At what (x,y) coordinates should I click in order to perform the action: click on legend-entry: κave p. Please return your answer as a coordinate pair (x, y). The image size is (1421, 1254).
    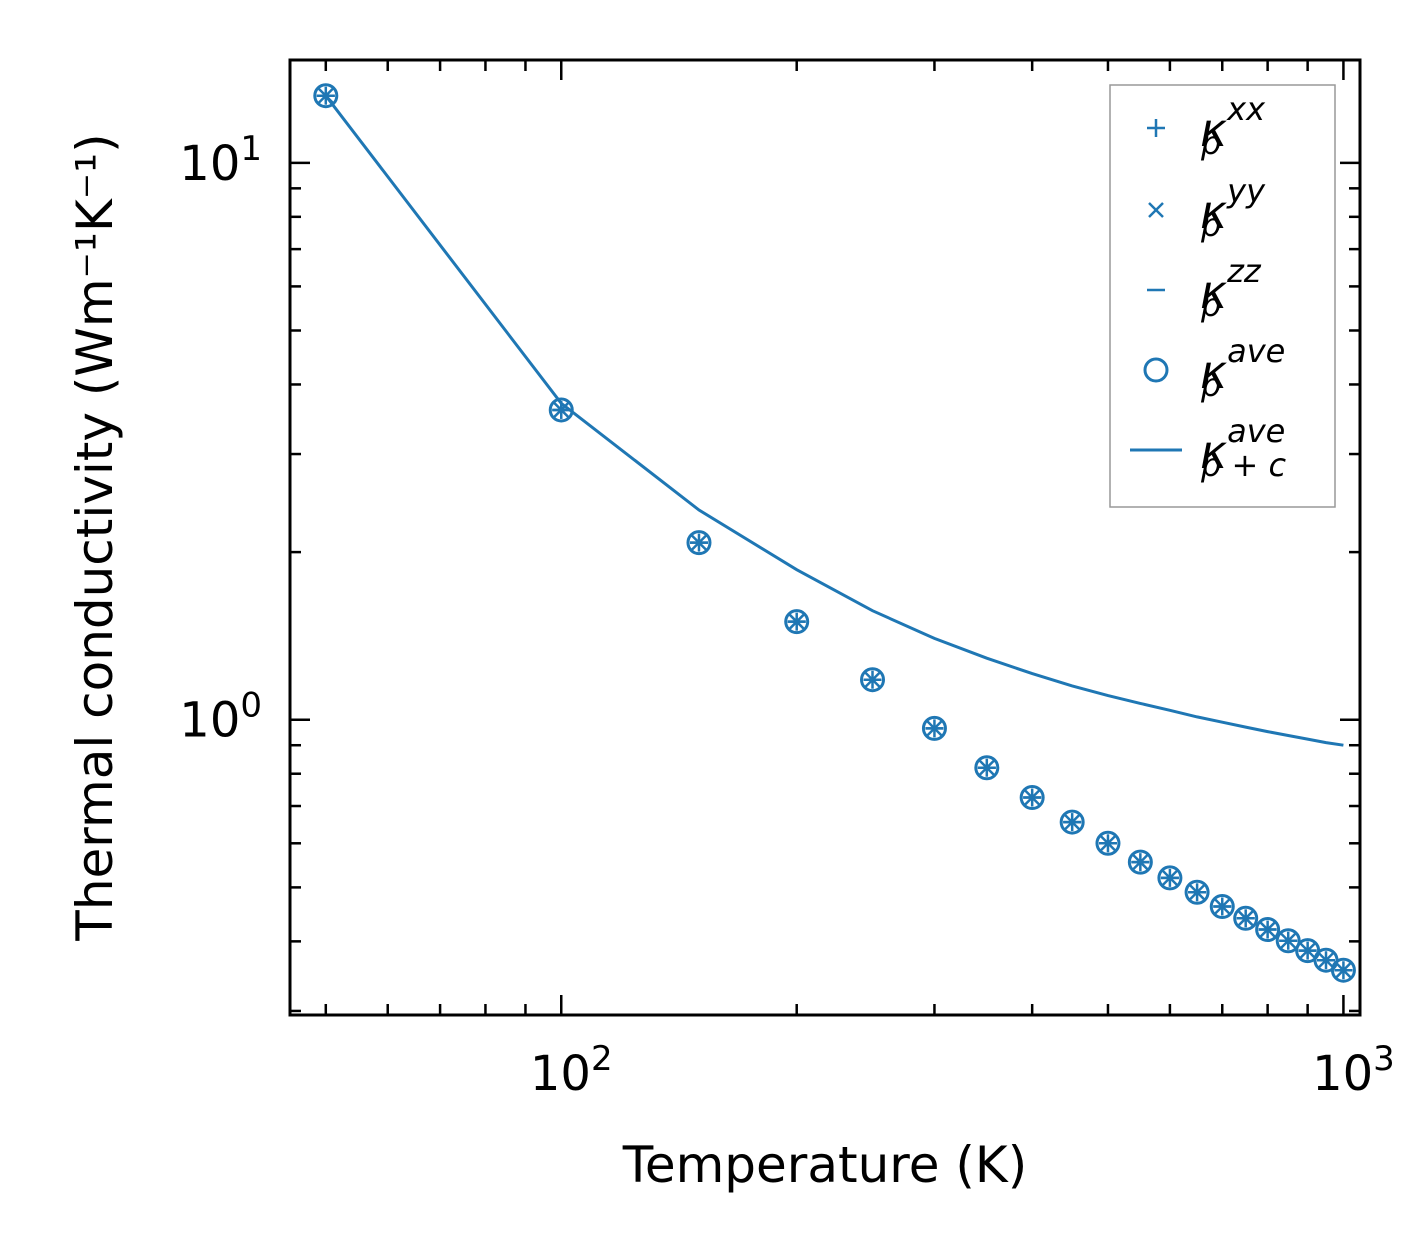
    Looking at the image, I should click on (1214, 368).